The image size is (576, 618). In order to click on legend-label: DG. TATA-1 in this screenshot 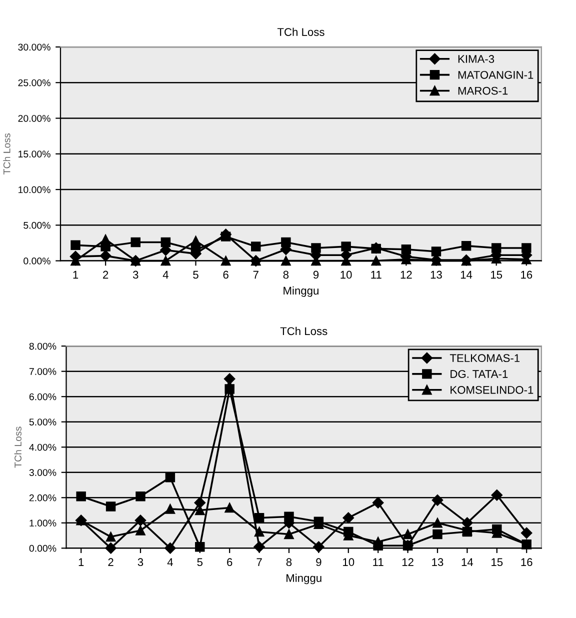, I will do `click(479, 374)`.